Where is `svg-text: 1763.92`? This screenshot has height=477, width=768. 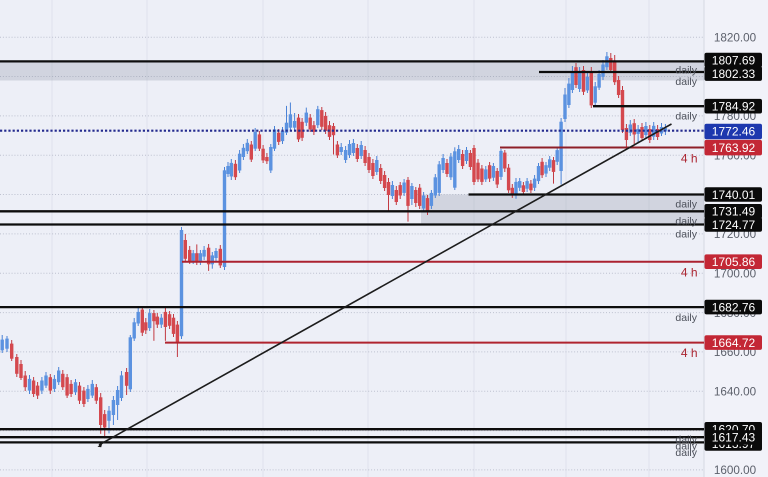 svg-text: 1763.92 is located at coordinates (734, 148).